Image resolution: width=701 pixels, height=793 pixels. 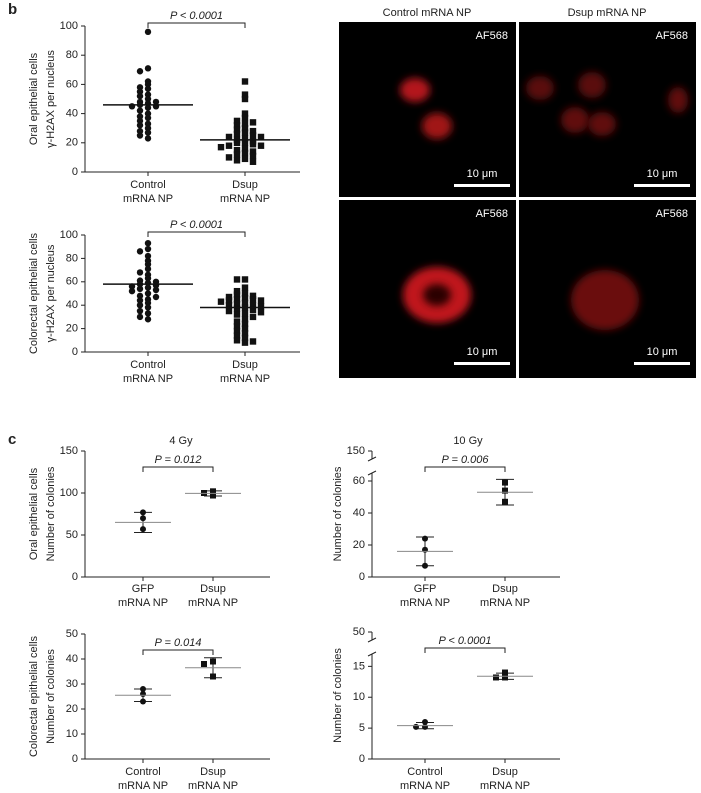 What do you see at coordinates (362, 728) in the screenshot?
I see `y-tick-label: 5` at bounding box center [362, 728].